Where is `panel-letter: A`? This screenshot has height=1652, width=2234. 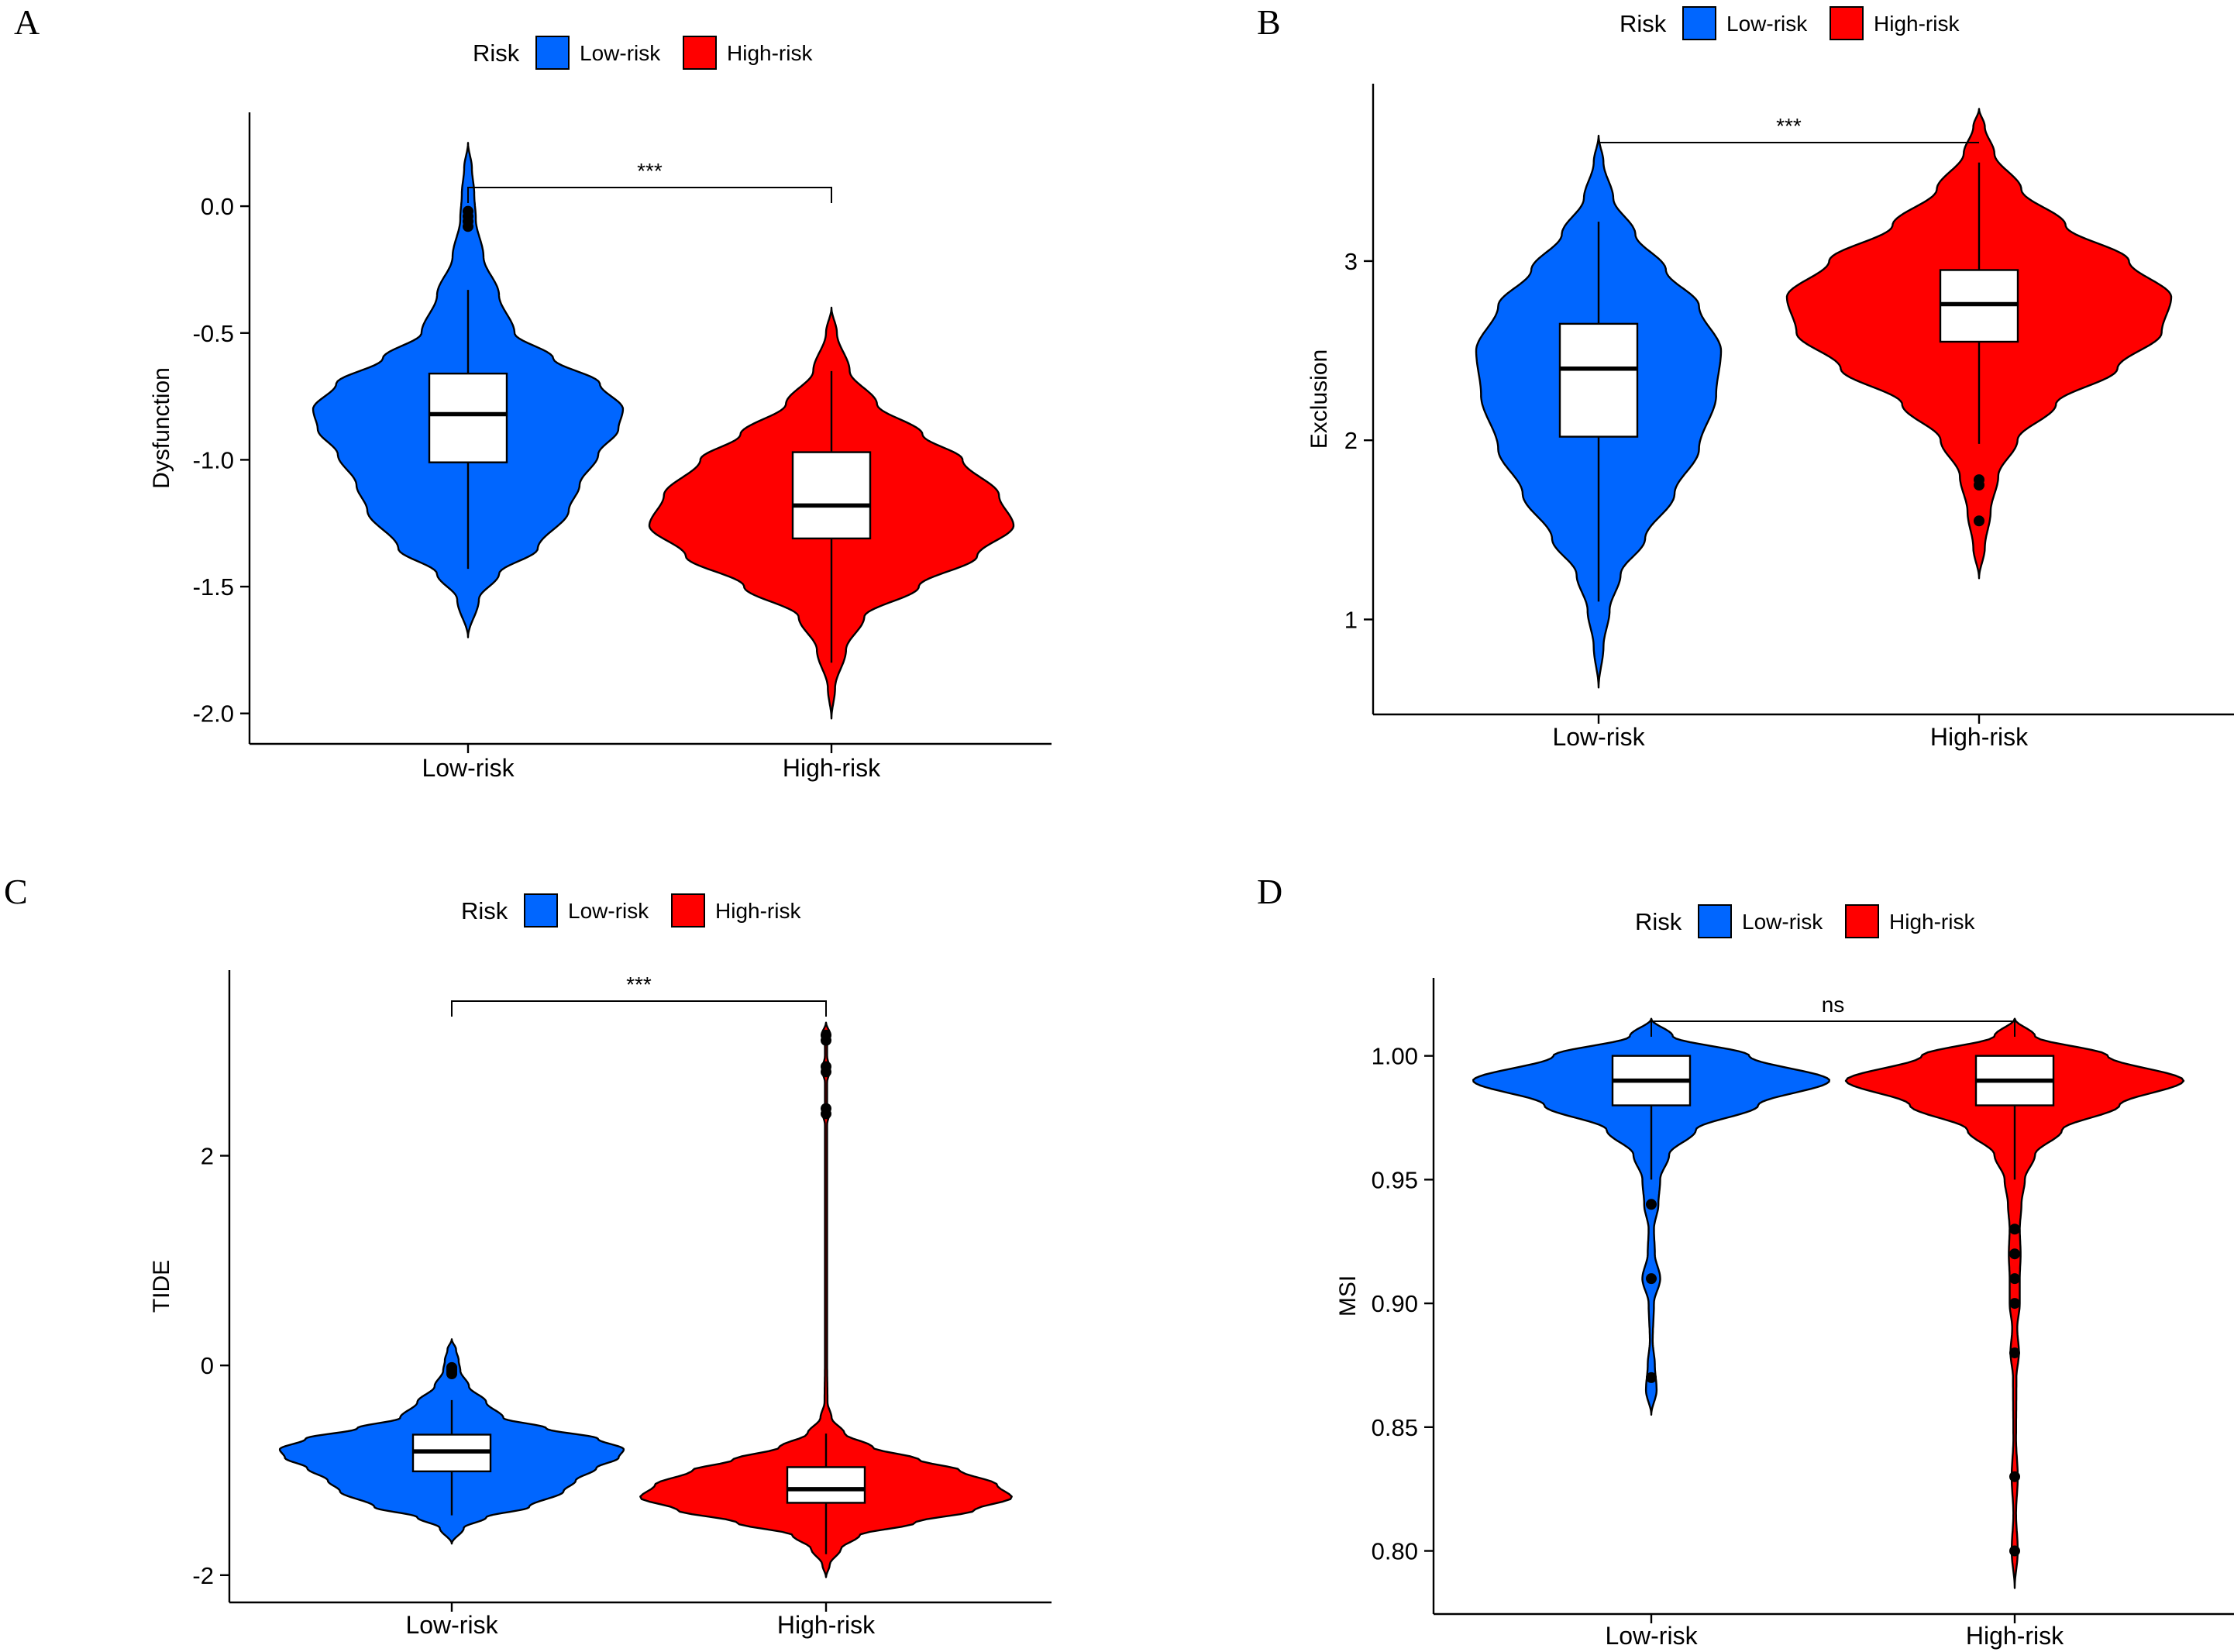 panel-letter: A is located at coordinates (27, 22).